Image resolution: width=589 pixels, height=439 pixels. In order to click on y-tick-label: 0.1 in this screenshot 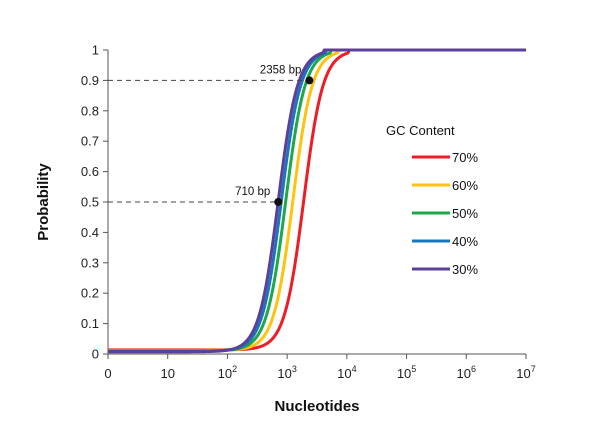, I will do `click(90, 323)`.